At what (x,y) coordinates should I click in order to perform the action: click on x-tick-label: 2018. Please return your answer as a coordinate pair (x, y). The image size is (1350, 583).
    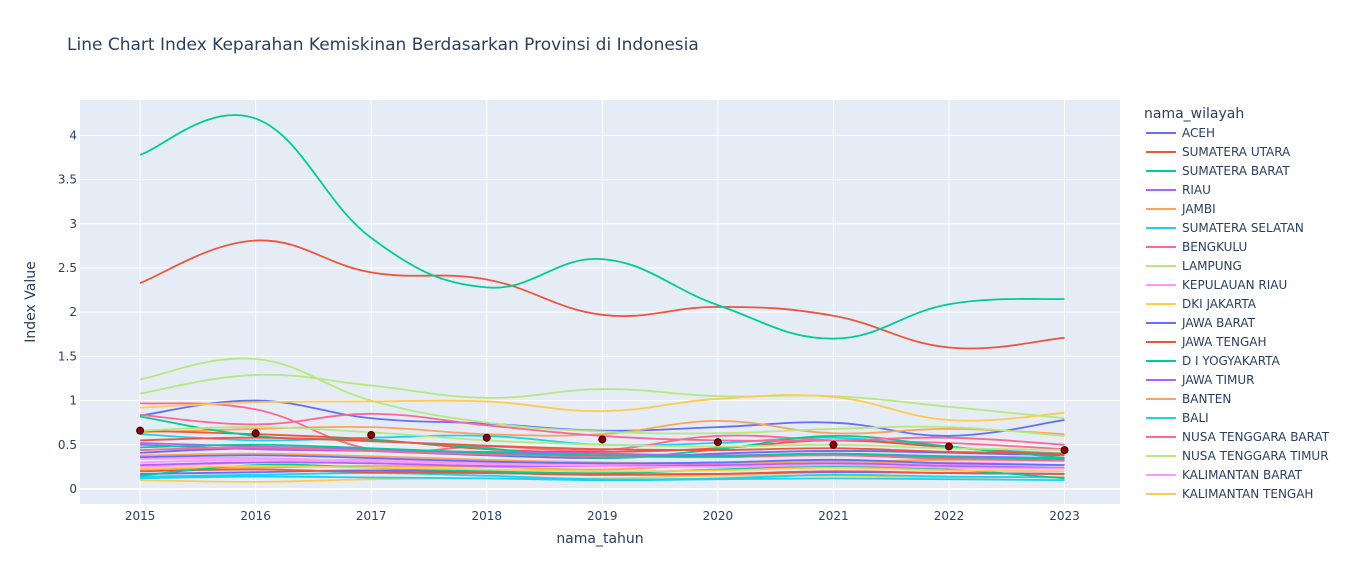
    Looking at the image, I should click on (486, 516).